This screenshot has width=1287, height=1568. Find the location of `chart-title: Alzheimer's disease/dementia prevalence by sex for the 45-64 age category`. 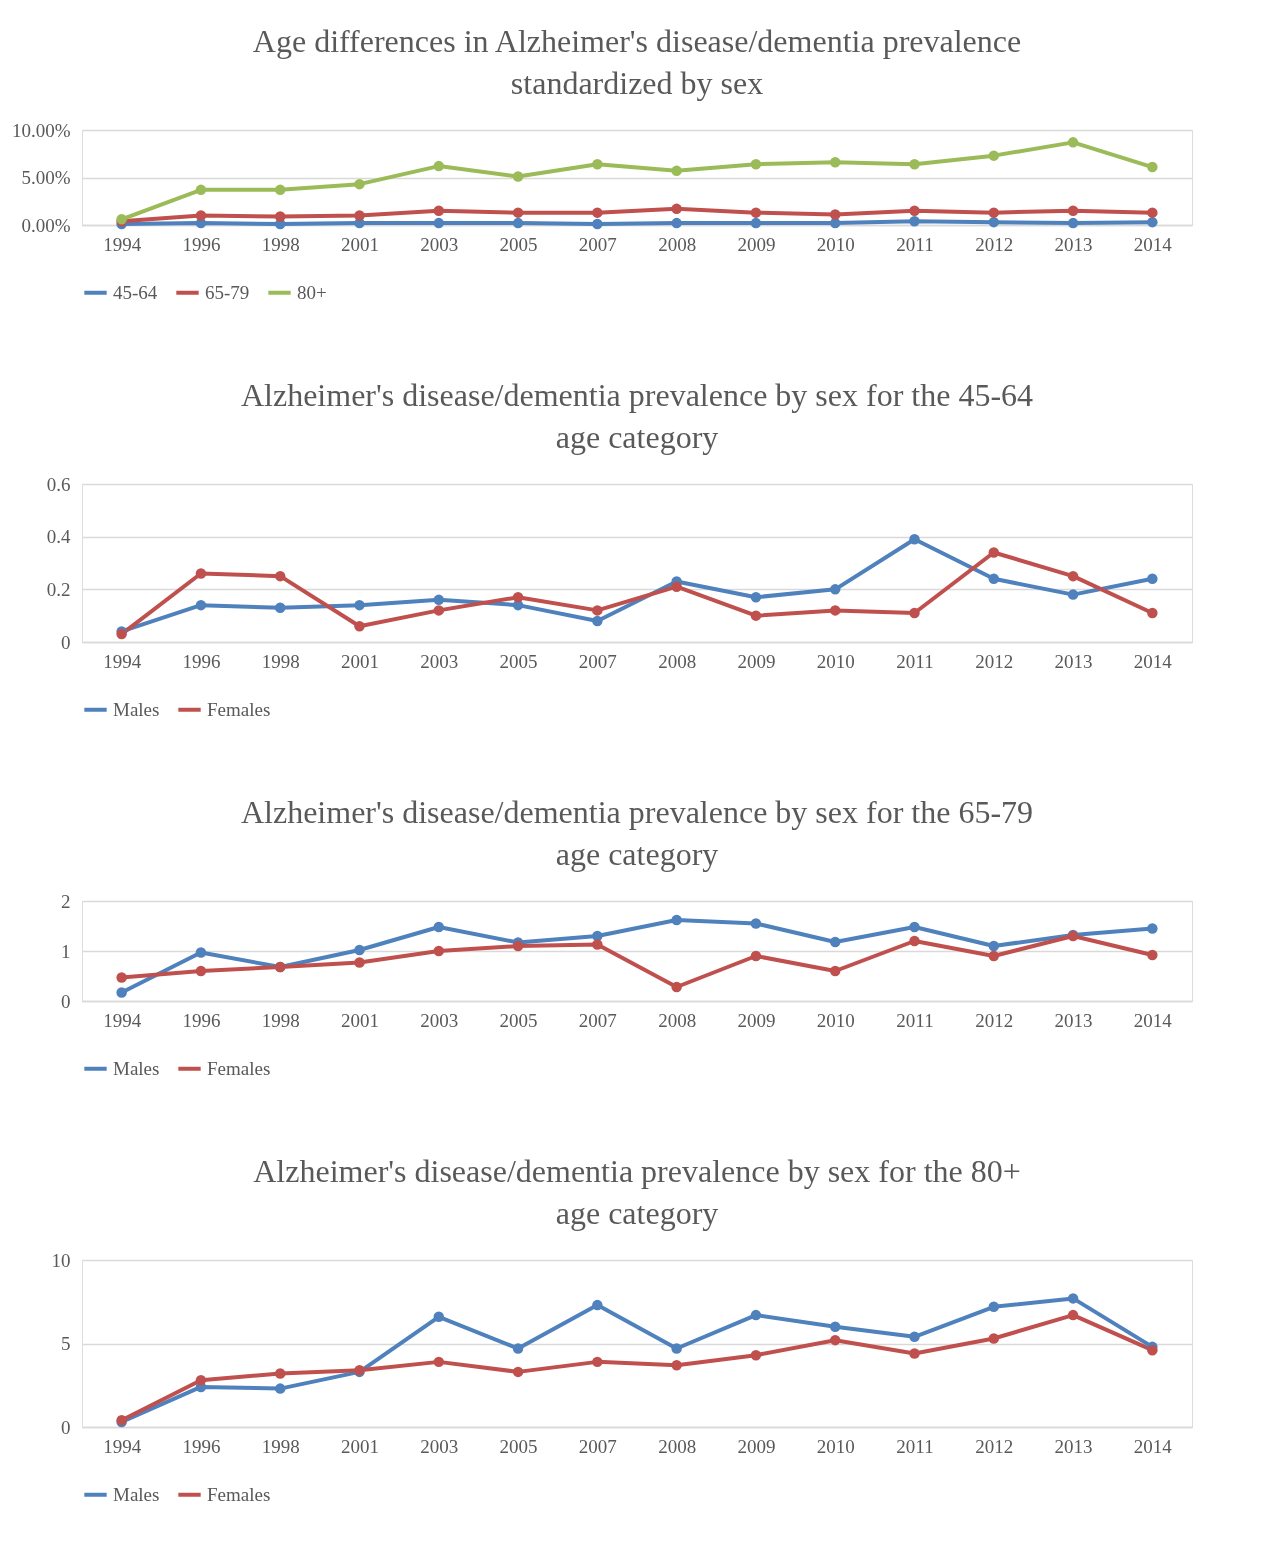

chart-title: Alzheimer's disease/dementia prevalence by sex for the 45-64 age category is located at coordinates (637, 416).